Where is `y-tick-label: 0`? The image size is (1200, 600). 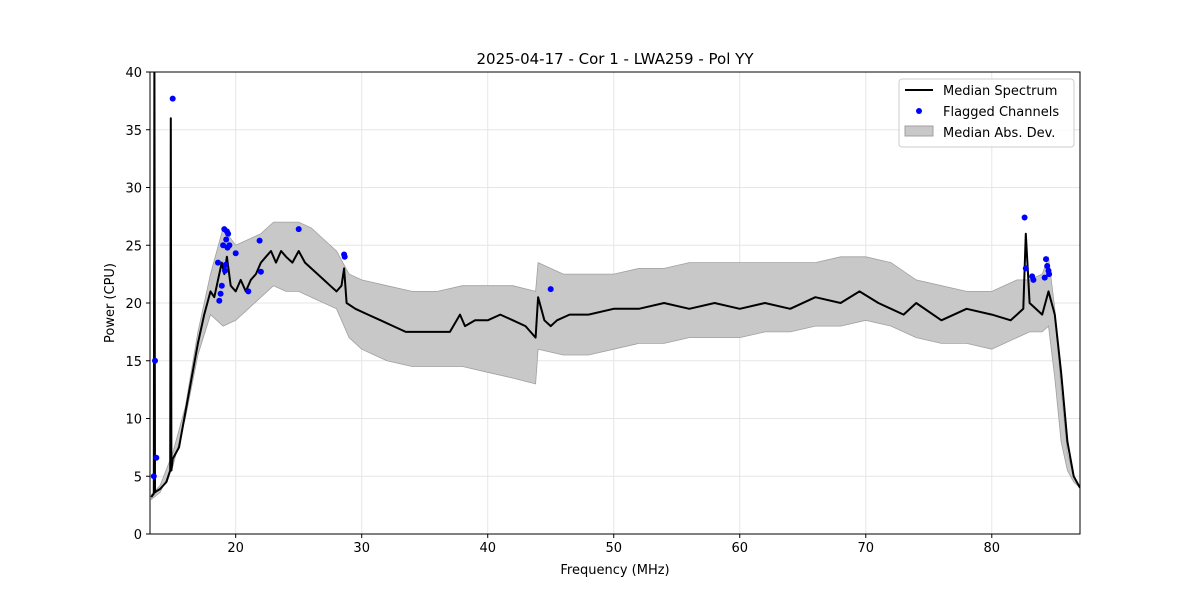
y-tick-label: 0 is located at coordinates (138, 535).